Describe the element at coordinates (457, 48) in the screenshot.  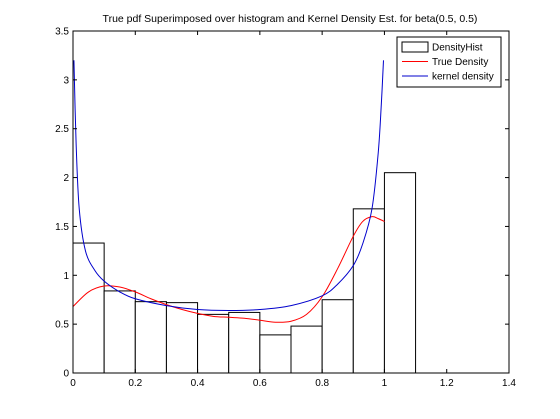
I see `legend-label: DensityHist` at that location.